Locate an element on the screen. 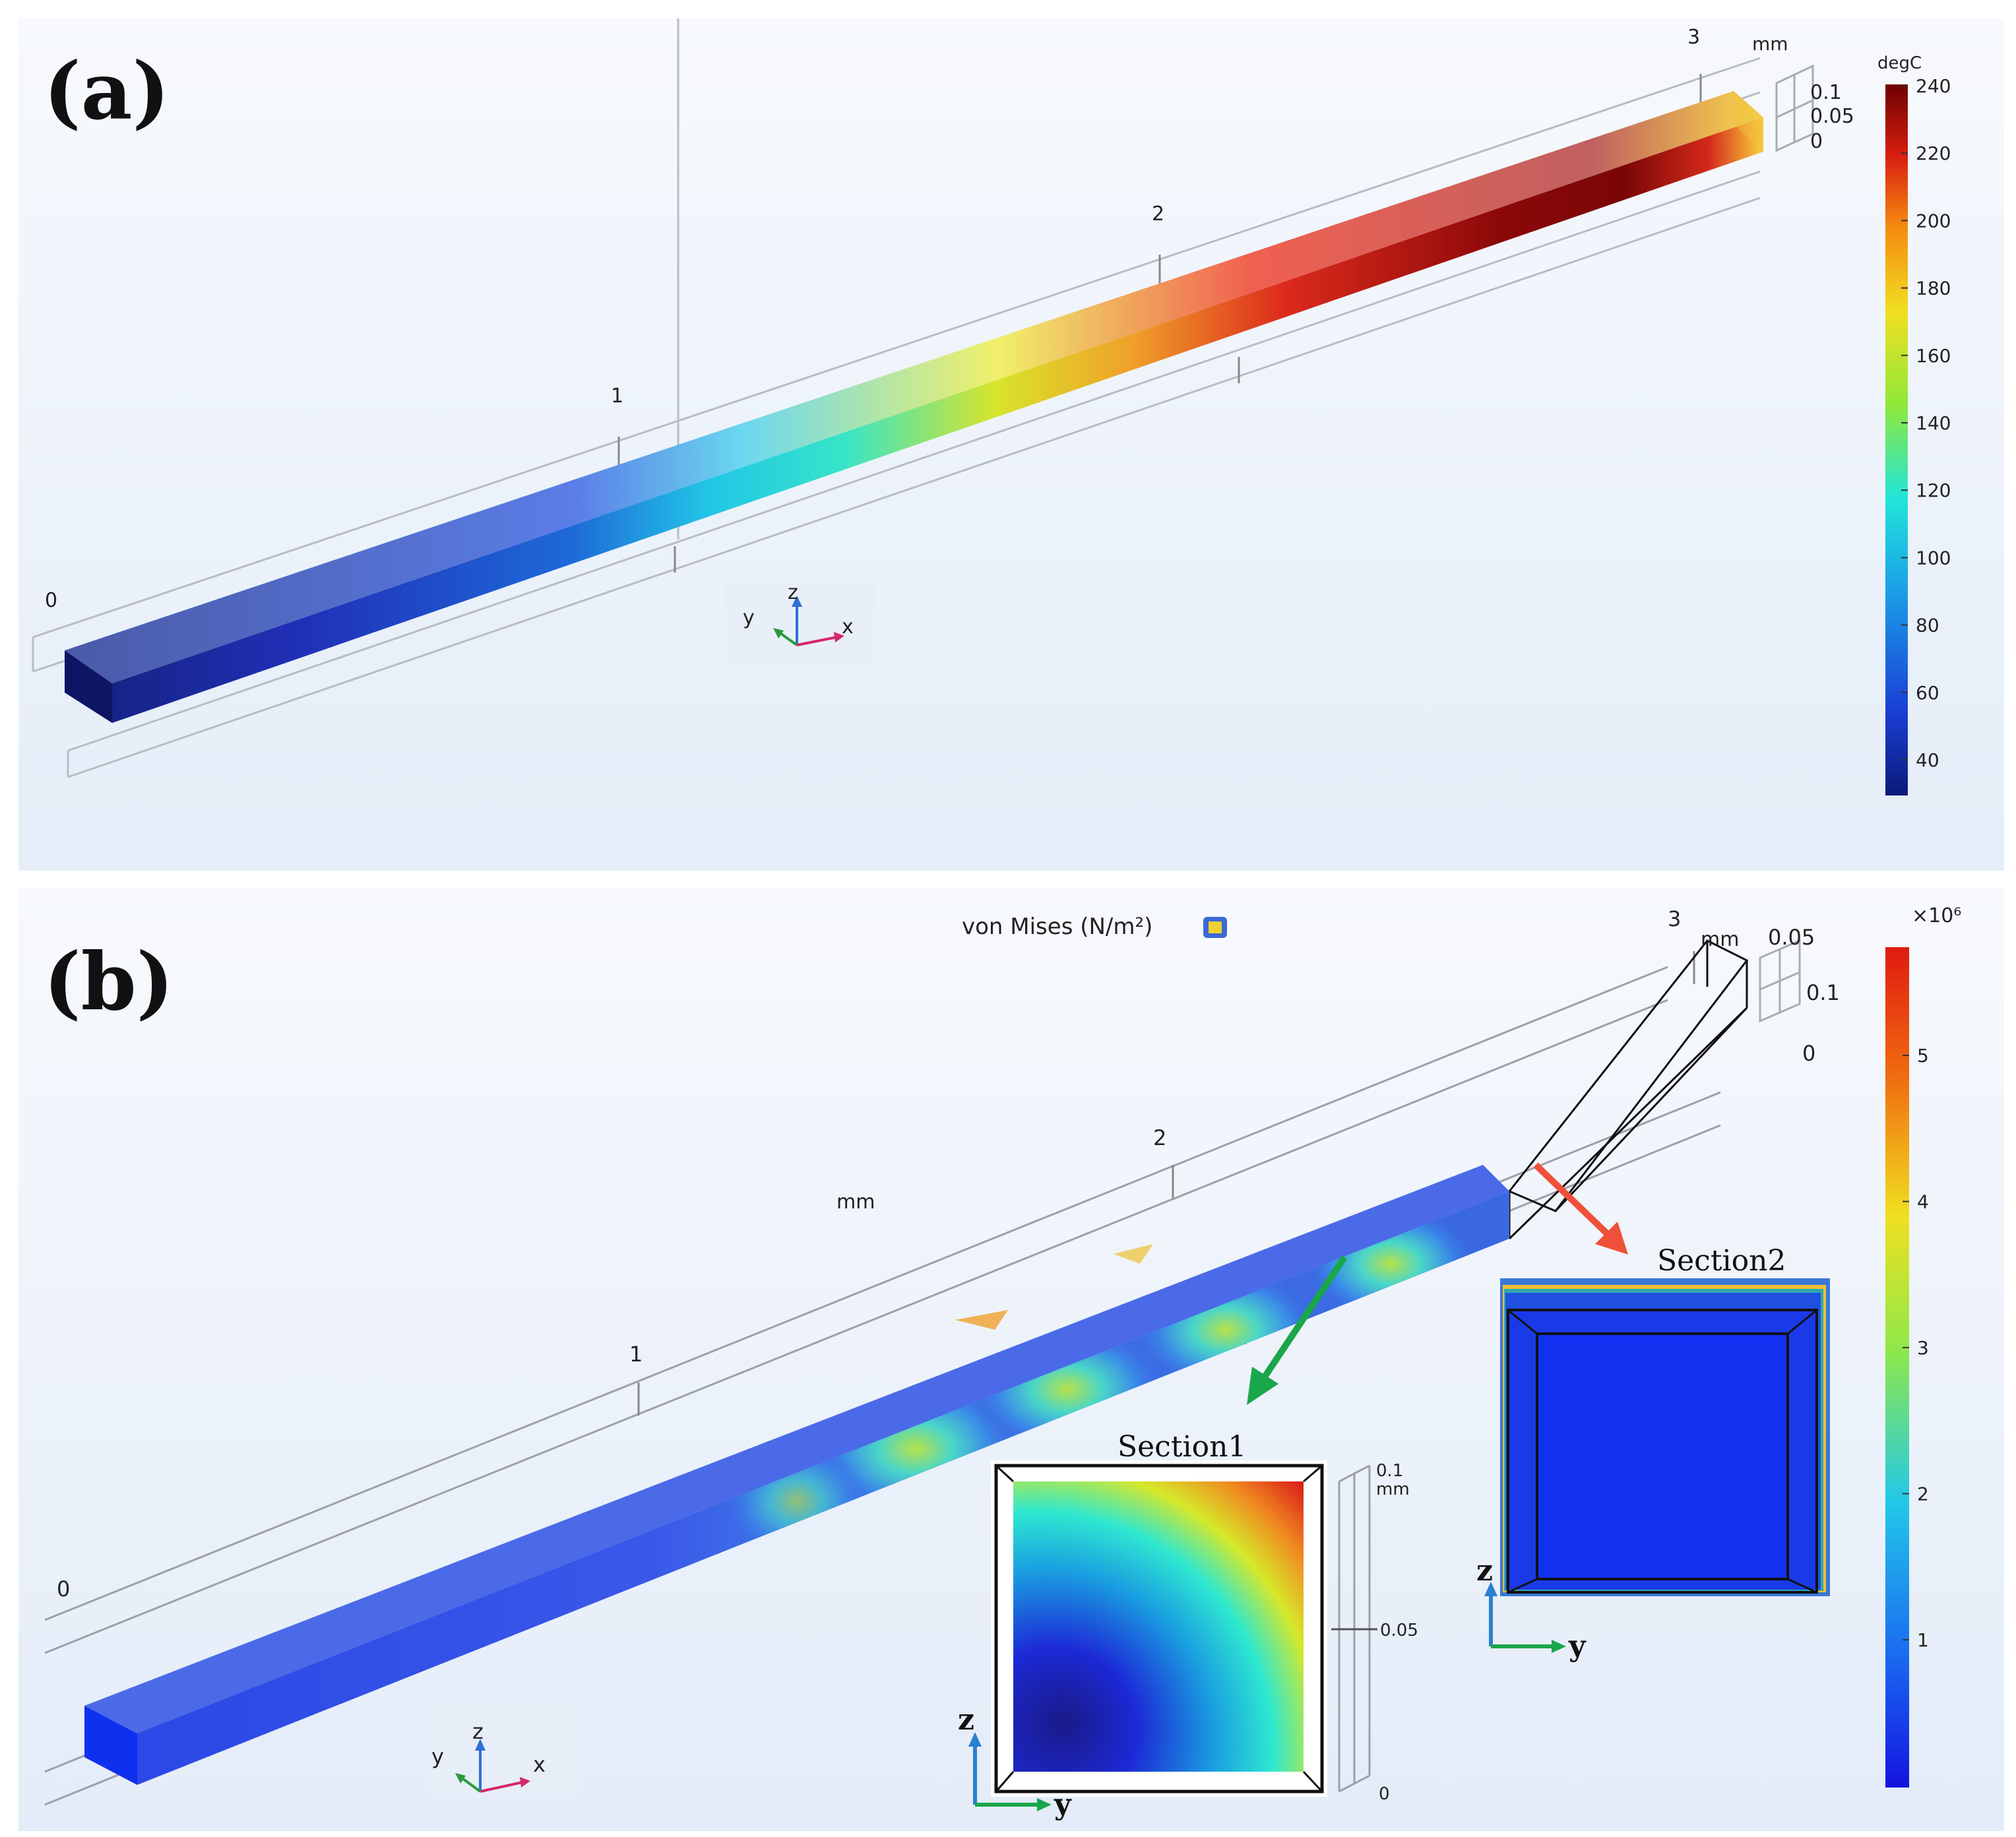 This screenshot has width=2016, height=1837. panel-b-beam-end is located at coordinates (110, 1745).